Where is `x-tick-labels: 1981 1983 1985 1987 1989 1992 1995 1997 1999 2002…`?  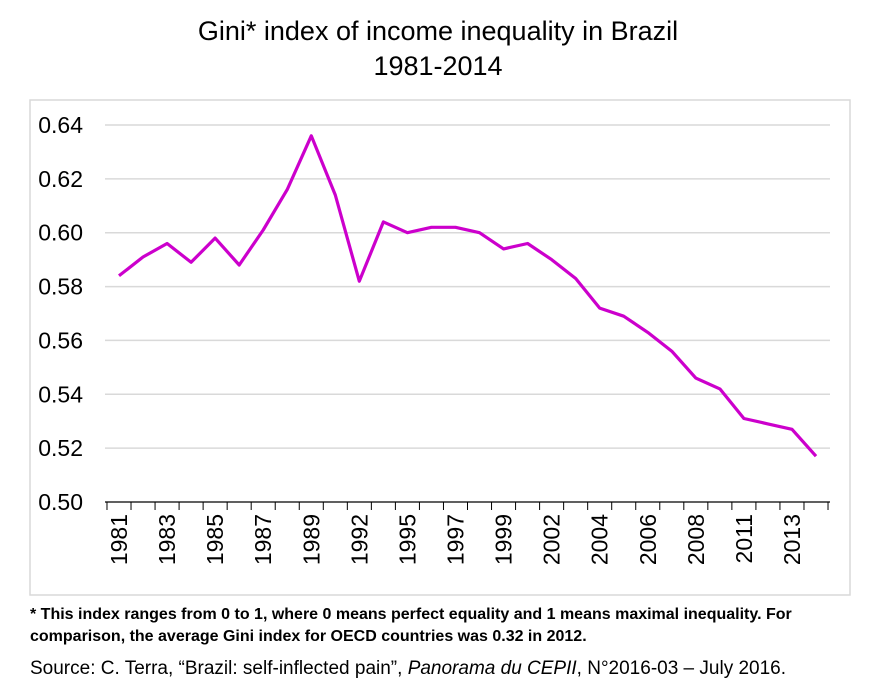 x-tick-labels: 1981 1983 1985 1987 1989 1992 1995 1997 1999 2002… is located at coordinates (455, 539).